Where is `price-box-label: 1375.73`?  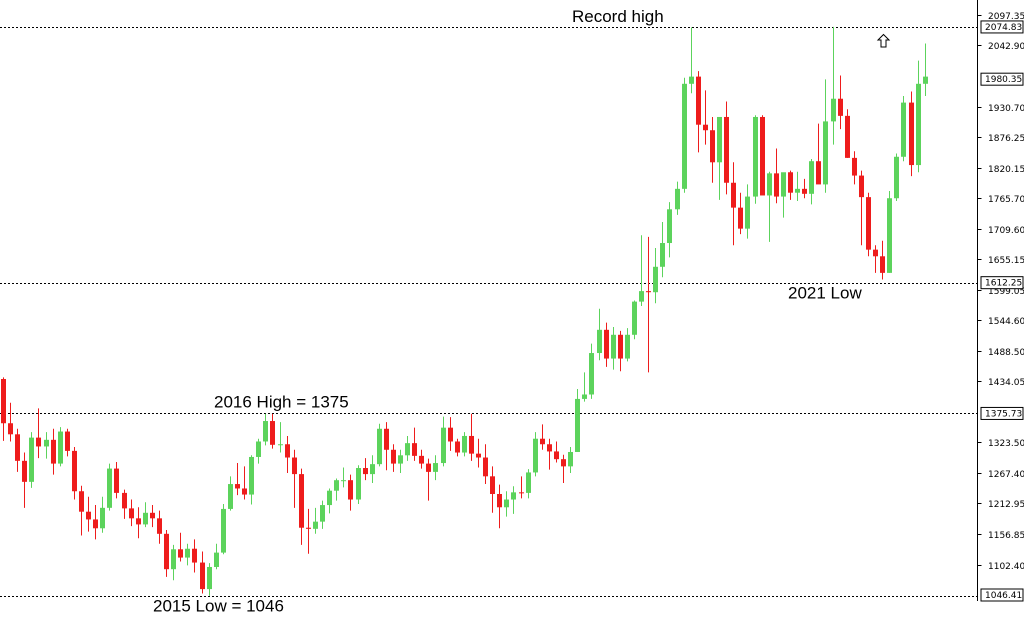 price-box-label: 1375.73 is located at coordinates (1003, 414).